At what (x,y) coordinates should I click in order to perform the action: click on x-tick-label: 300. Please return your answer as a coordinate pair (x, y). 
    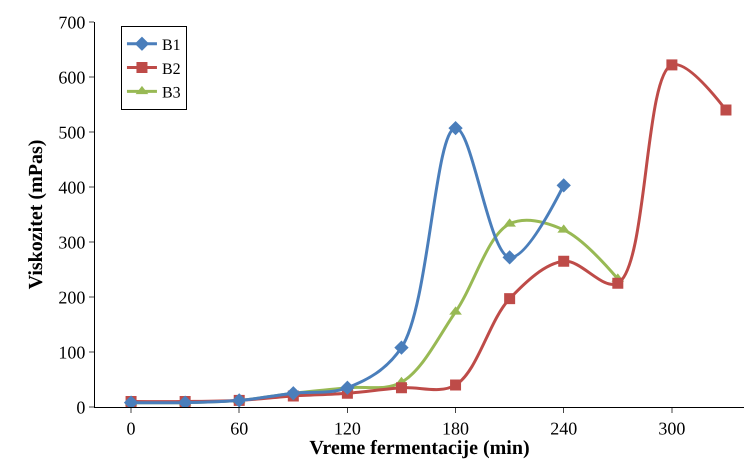
    Looking at the image, I should click on (672, 428).